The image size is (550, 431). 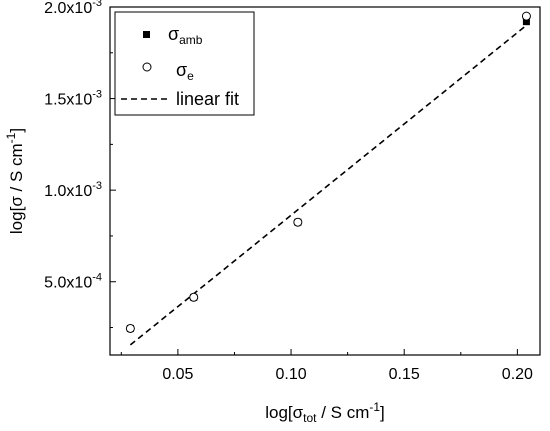 What do you see at coordinates (290, 374) in the screenshot?
I see `x-tick-label-1: 0.10` at bounding box center [290, 374].